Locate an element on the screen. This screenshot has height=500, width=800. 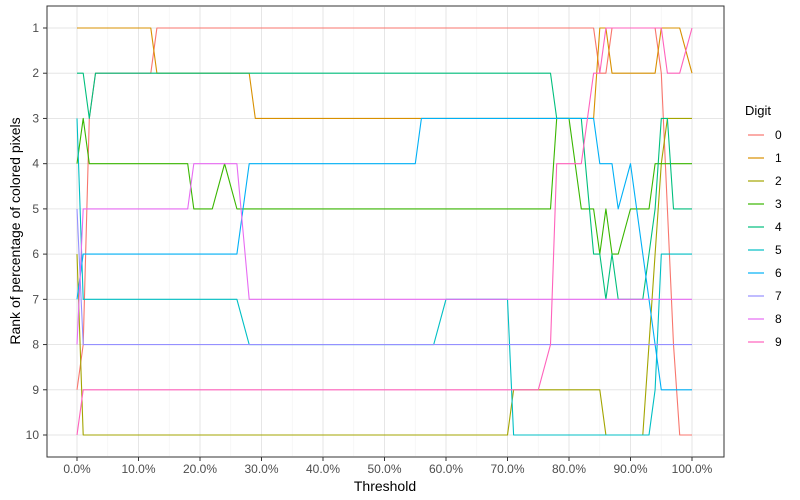
x-tick-label: 40.0% is located at coordinates (323, 469).